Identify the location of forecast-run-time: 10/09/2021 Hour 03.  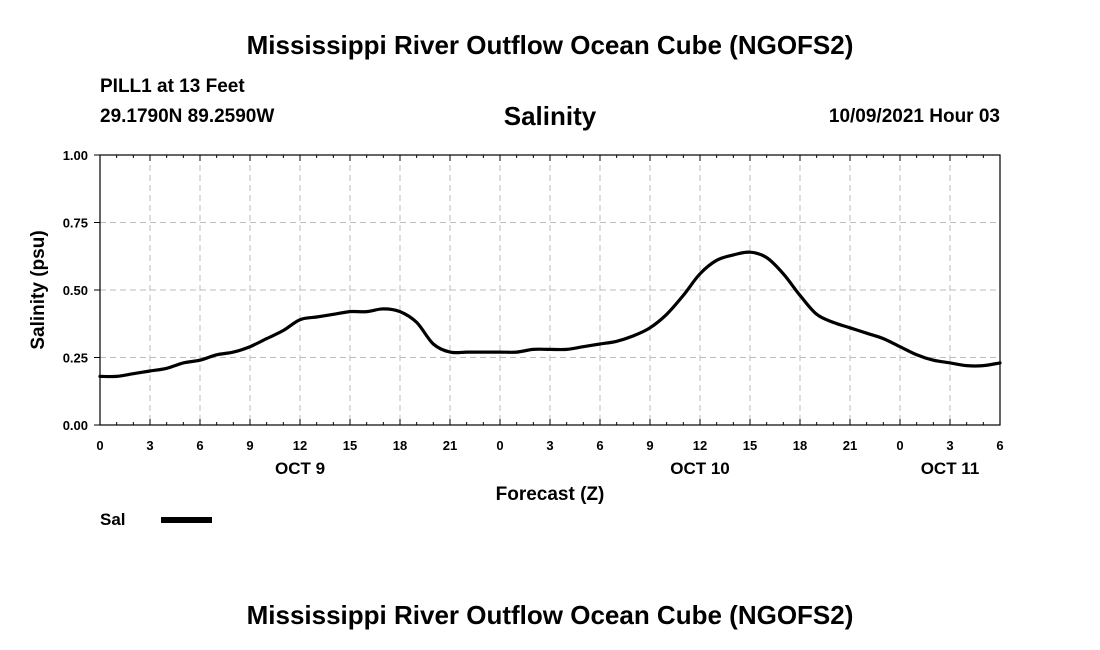
(914, 116).